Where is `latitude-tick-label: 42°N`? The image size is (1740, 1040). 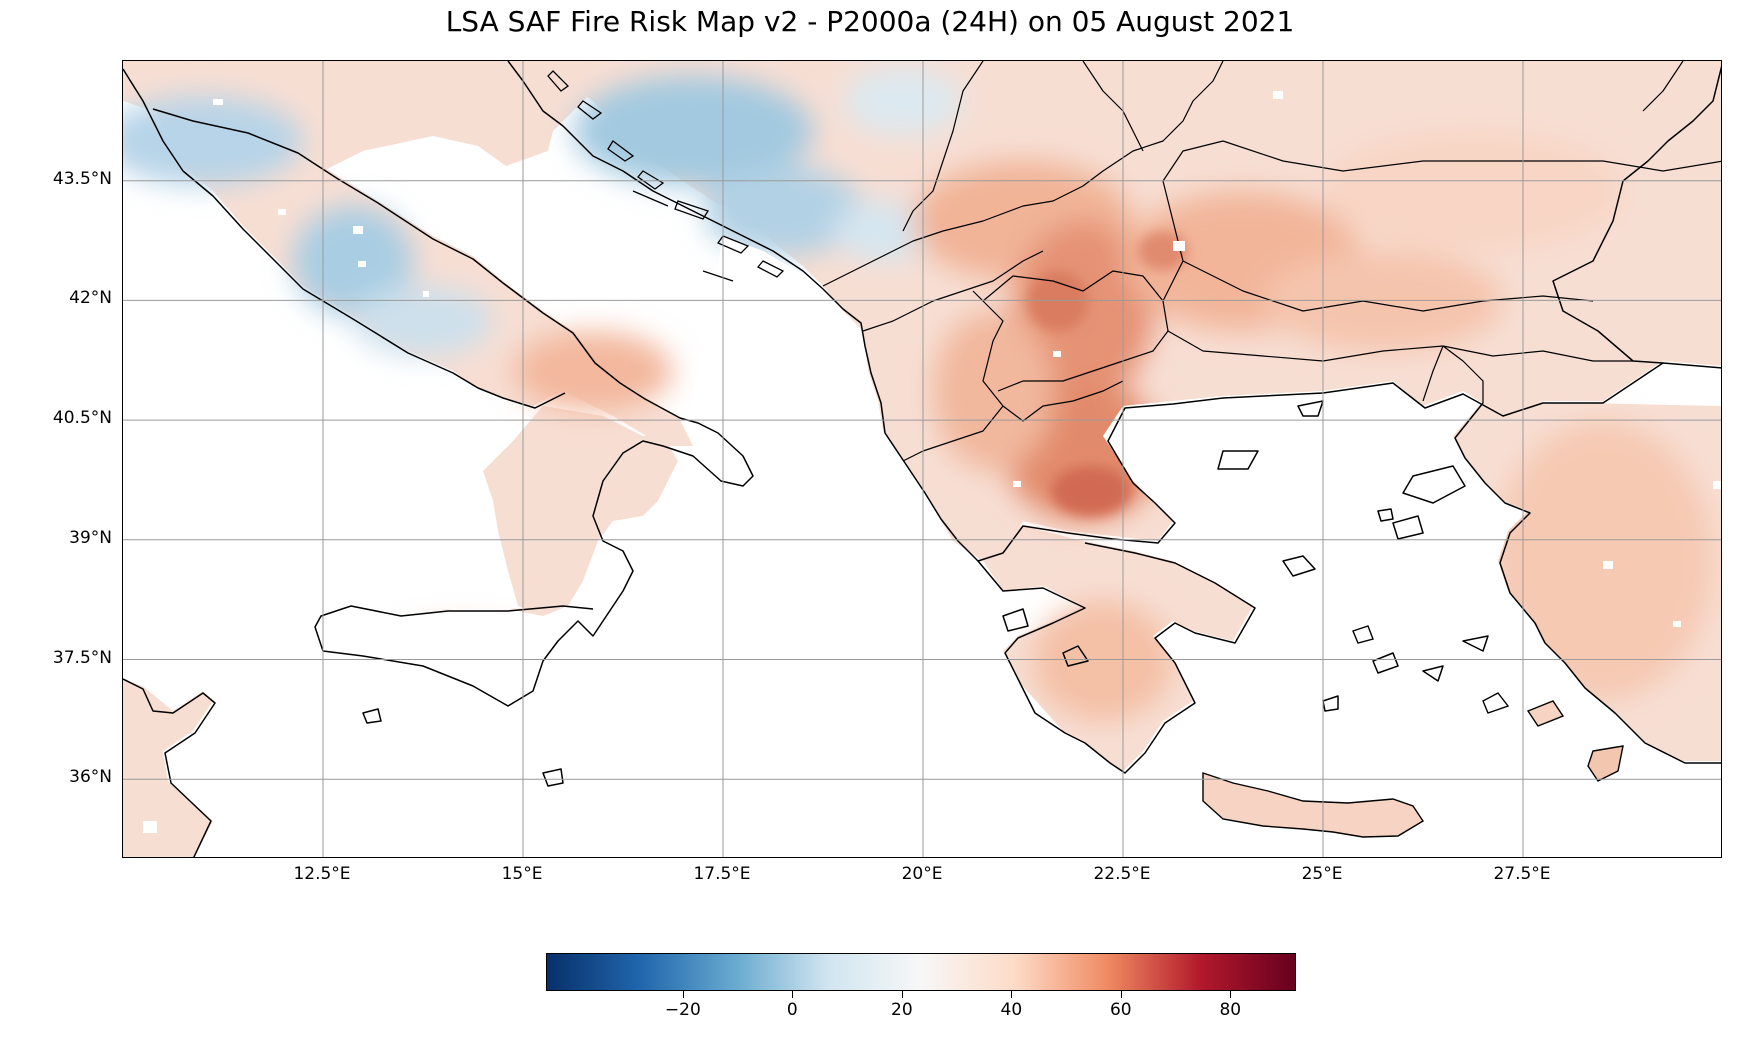 latitude-tick-label: 42°N is located at coordinates (90, 298).